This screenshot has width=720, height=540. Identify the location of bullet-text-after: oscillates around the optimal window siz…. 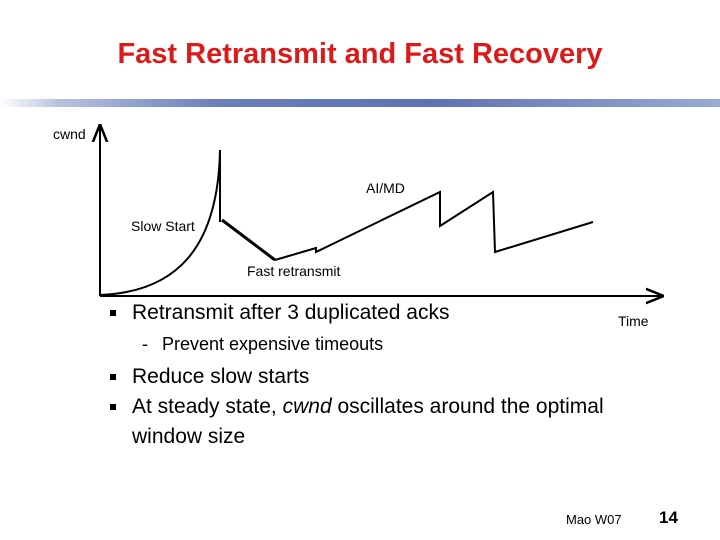
(368, 421).